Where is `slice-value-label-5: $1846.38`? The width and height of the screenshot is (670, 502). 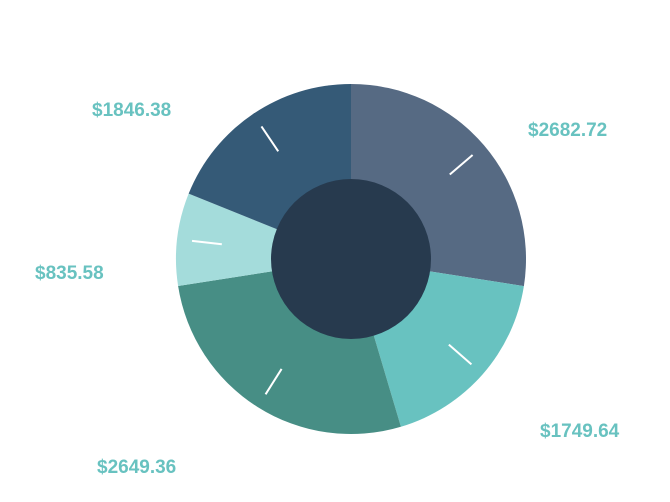
slice-value-label-5: $1846.38 is located at coordinates (131, 110).